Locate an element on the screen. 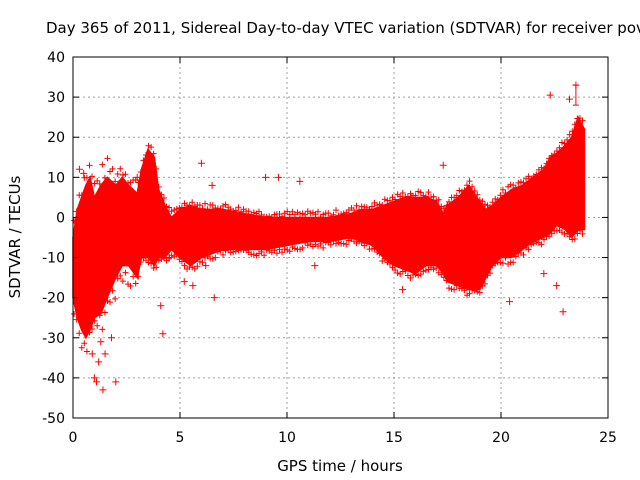 Image resolution: width=640 pixels, height=480 pixels. x-tick-label: 5 is located at coordinates (180, 438).